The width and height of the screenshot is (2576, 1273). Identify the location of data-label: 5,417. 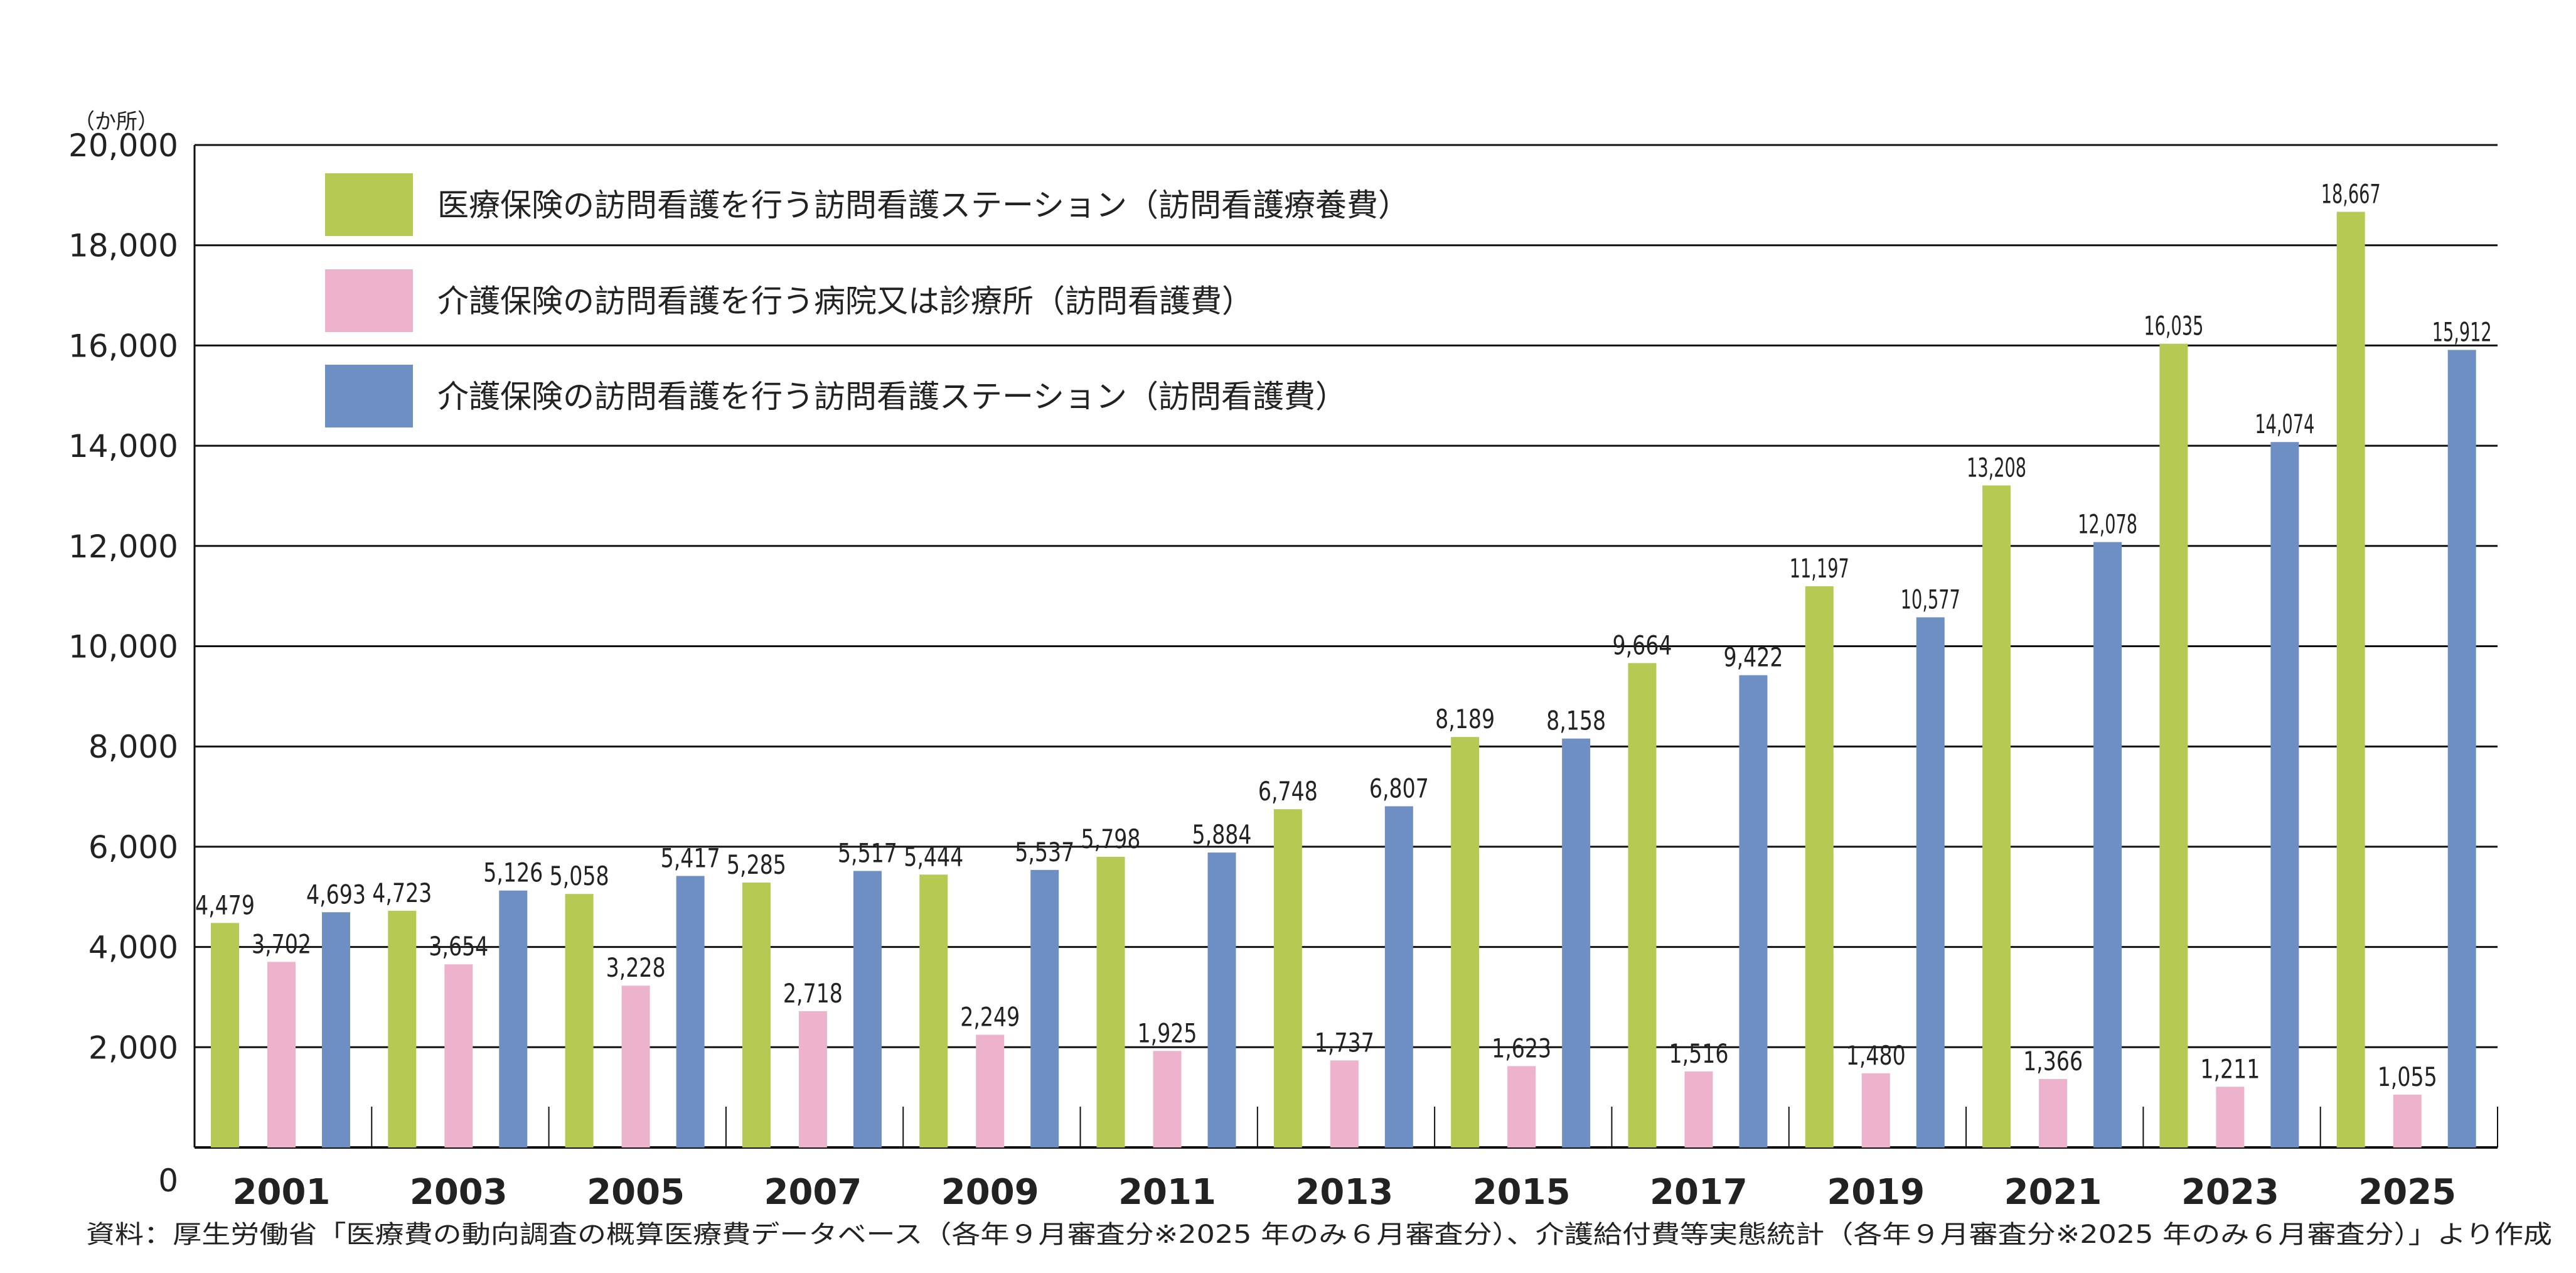
(690, 857).